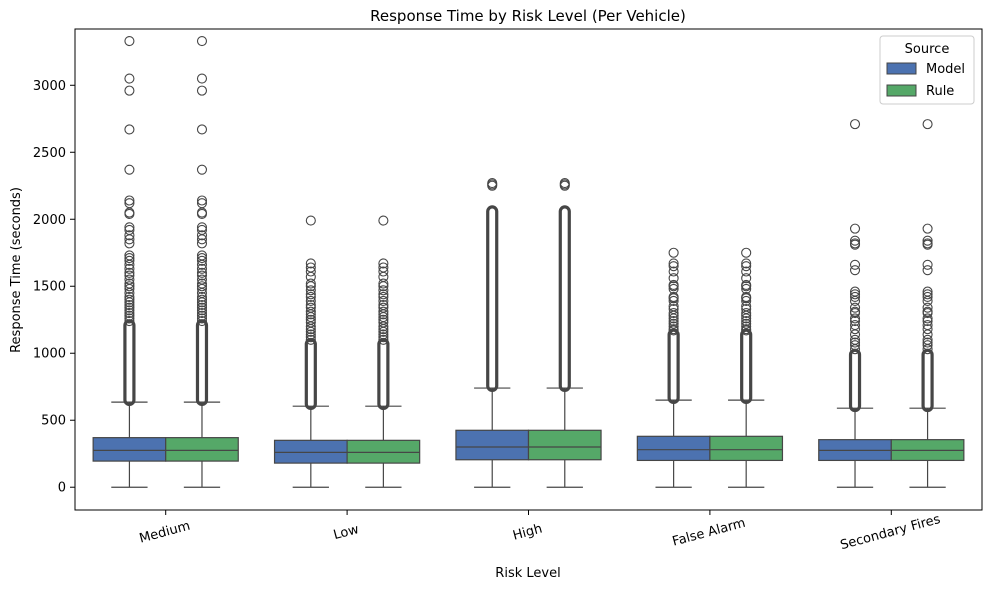  I want to click on x-tick-label: Medium, so click(165, 533).